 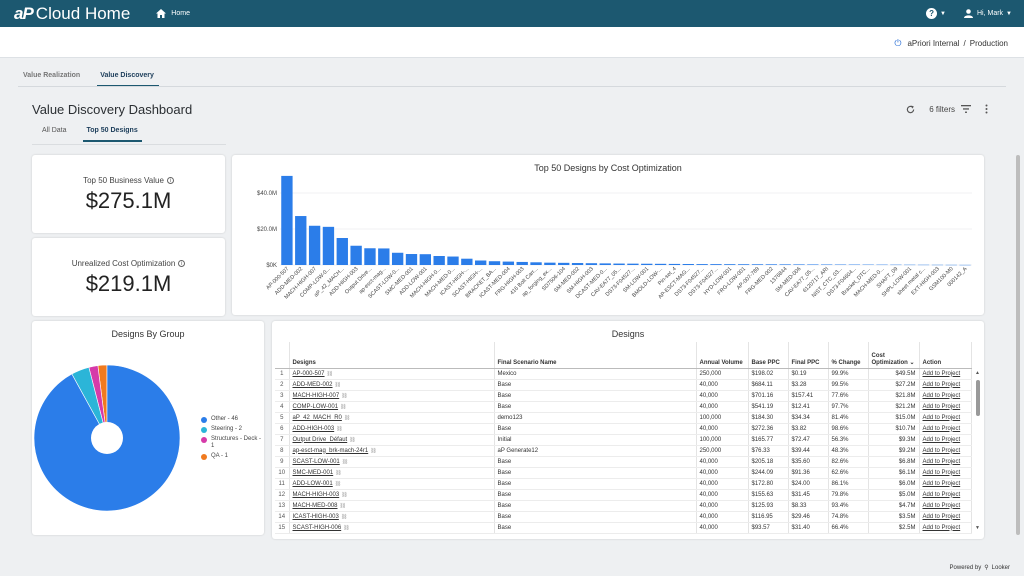 I want to click on column-header-scenario: Final Scenario Name, so click(x=595, y=355).